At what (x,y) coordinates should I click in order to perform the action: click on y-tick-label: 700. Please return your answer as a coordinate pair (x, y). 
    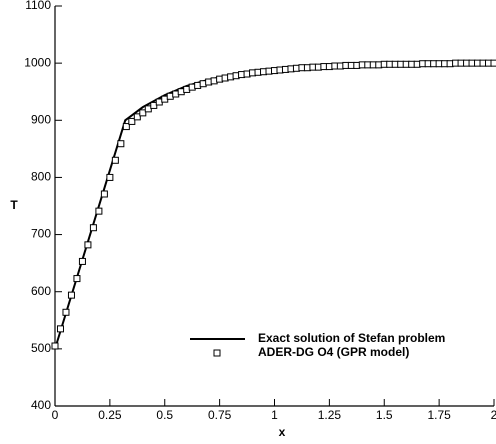
    Looking at the image, I should click on (41, 234).